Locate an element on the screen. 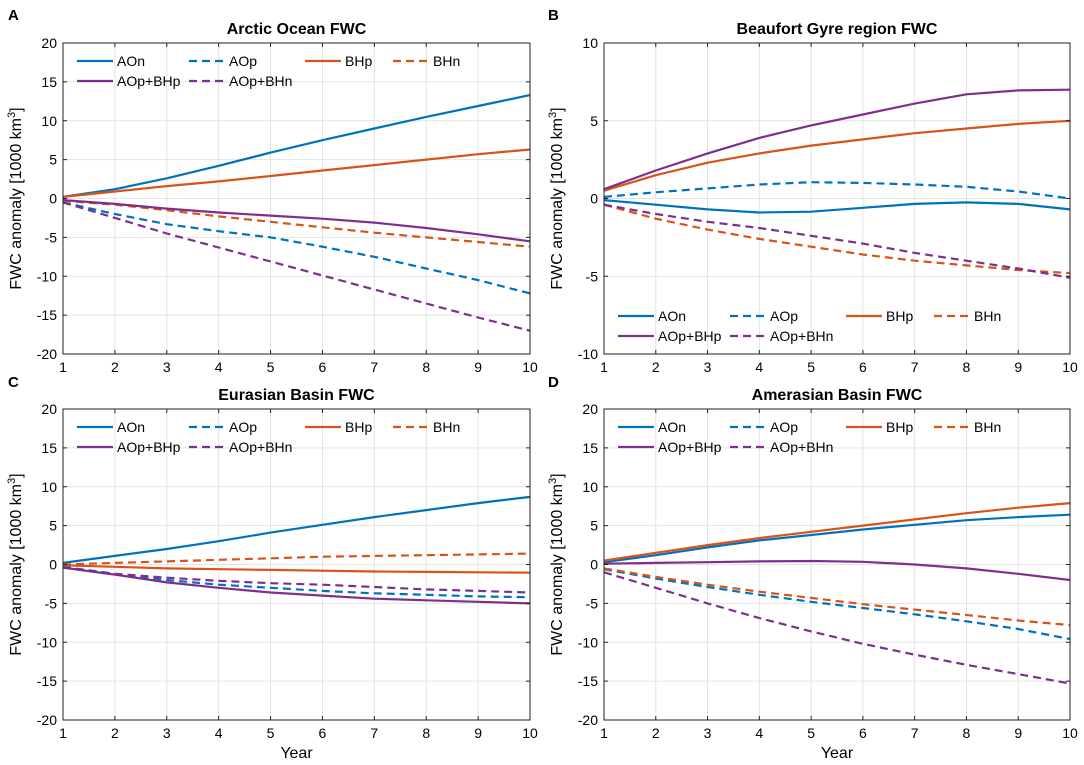  panel-letter: D is located at coordinates (553, 382).